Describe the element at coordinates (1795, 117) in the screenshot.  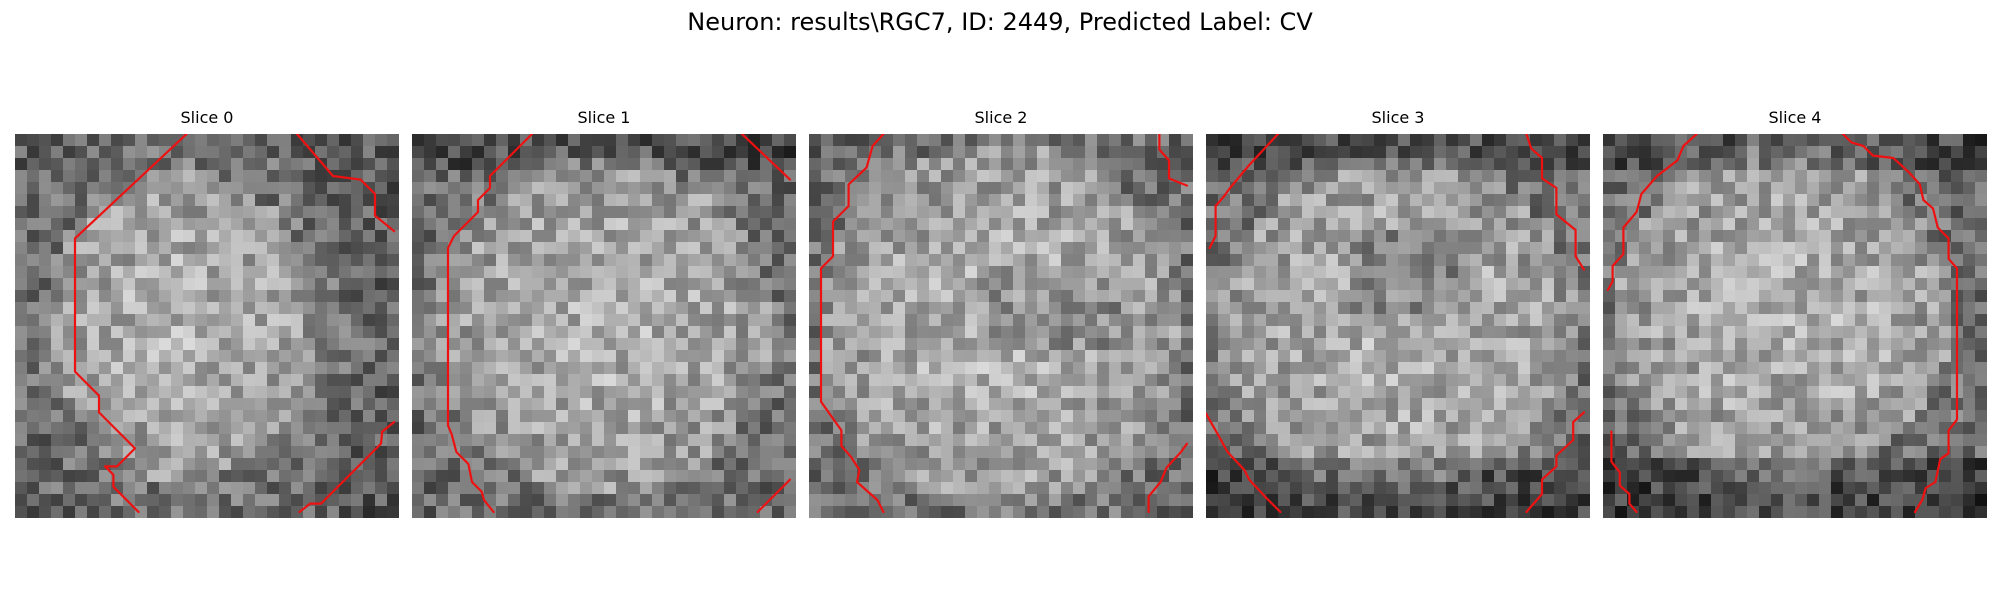
I see `slice-title-4: Slice 4` at that location.